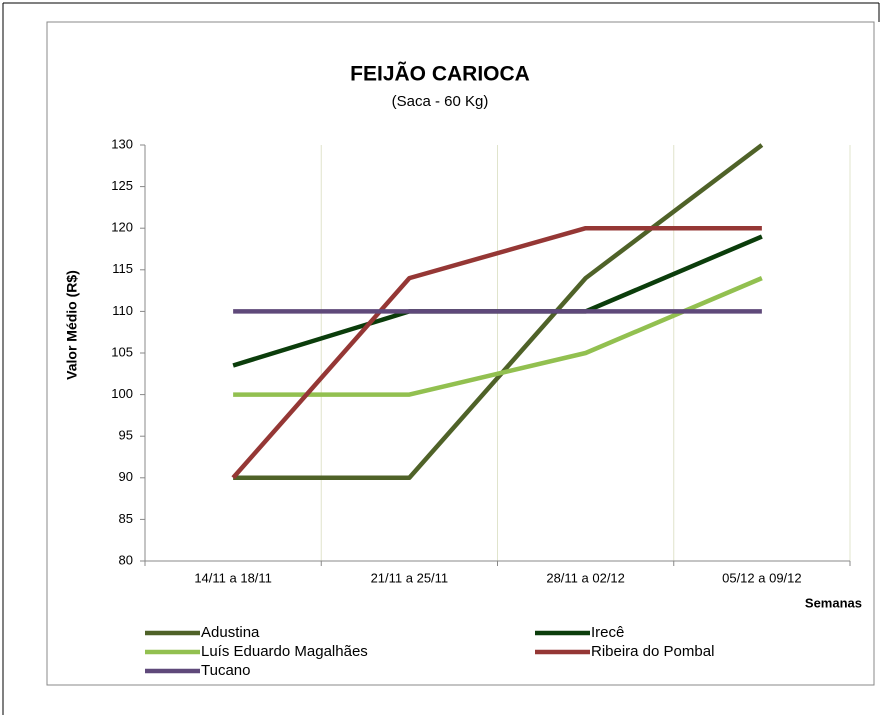 The image size is (882, 715). What do you see at coordinates (410, 577) in the screenshot?
I see `x-tick-label: 21/11 a 25/11` at bounding box center [410, 577].